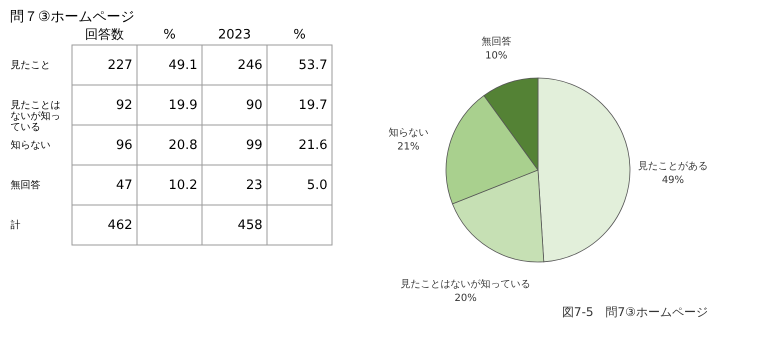 The height and width of the screenshot is (352, 757). Describe the element at coordinates (408, 146) in the screenshot. I see `data-label: 21%` at that location.